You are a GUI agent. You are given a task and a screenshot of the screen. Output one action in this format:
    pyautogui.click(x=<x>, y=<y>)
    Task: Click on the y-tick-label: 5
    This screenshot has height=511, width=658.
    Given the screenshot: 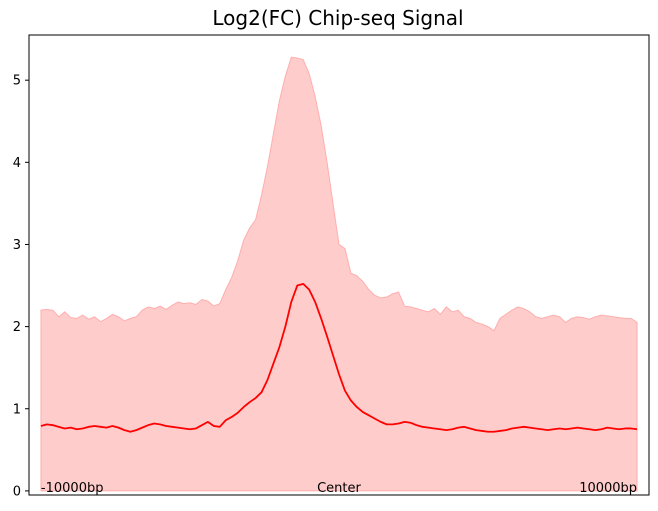 What is the action you would take?
    pyautogui.click(x=17, y=81)
    